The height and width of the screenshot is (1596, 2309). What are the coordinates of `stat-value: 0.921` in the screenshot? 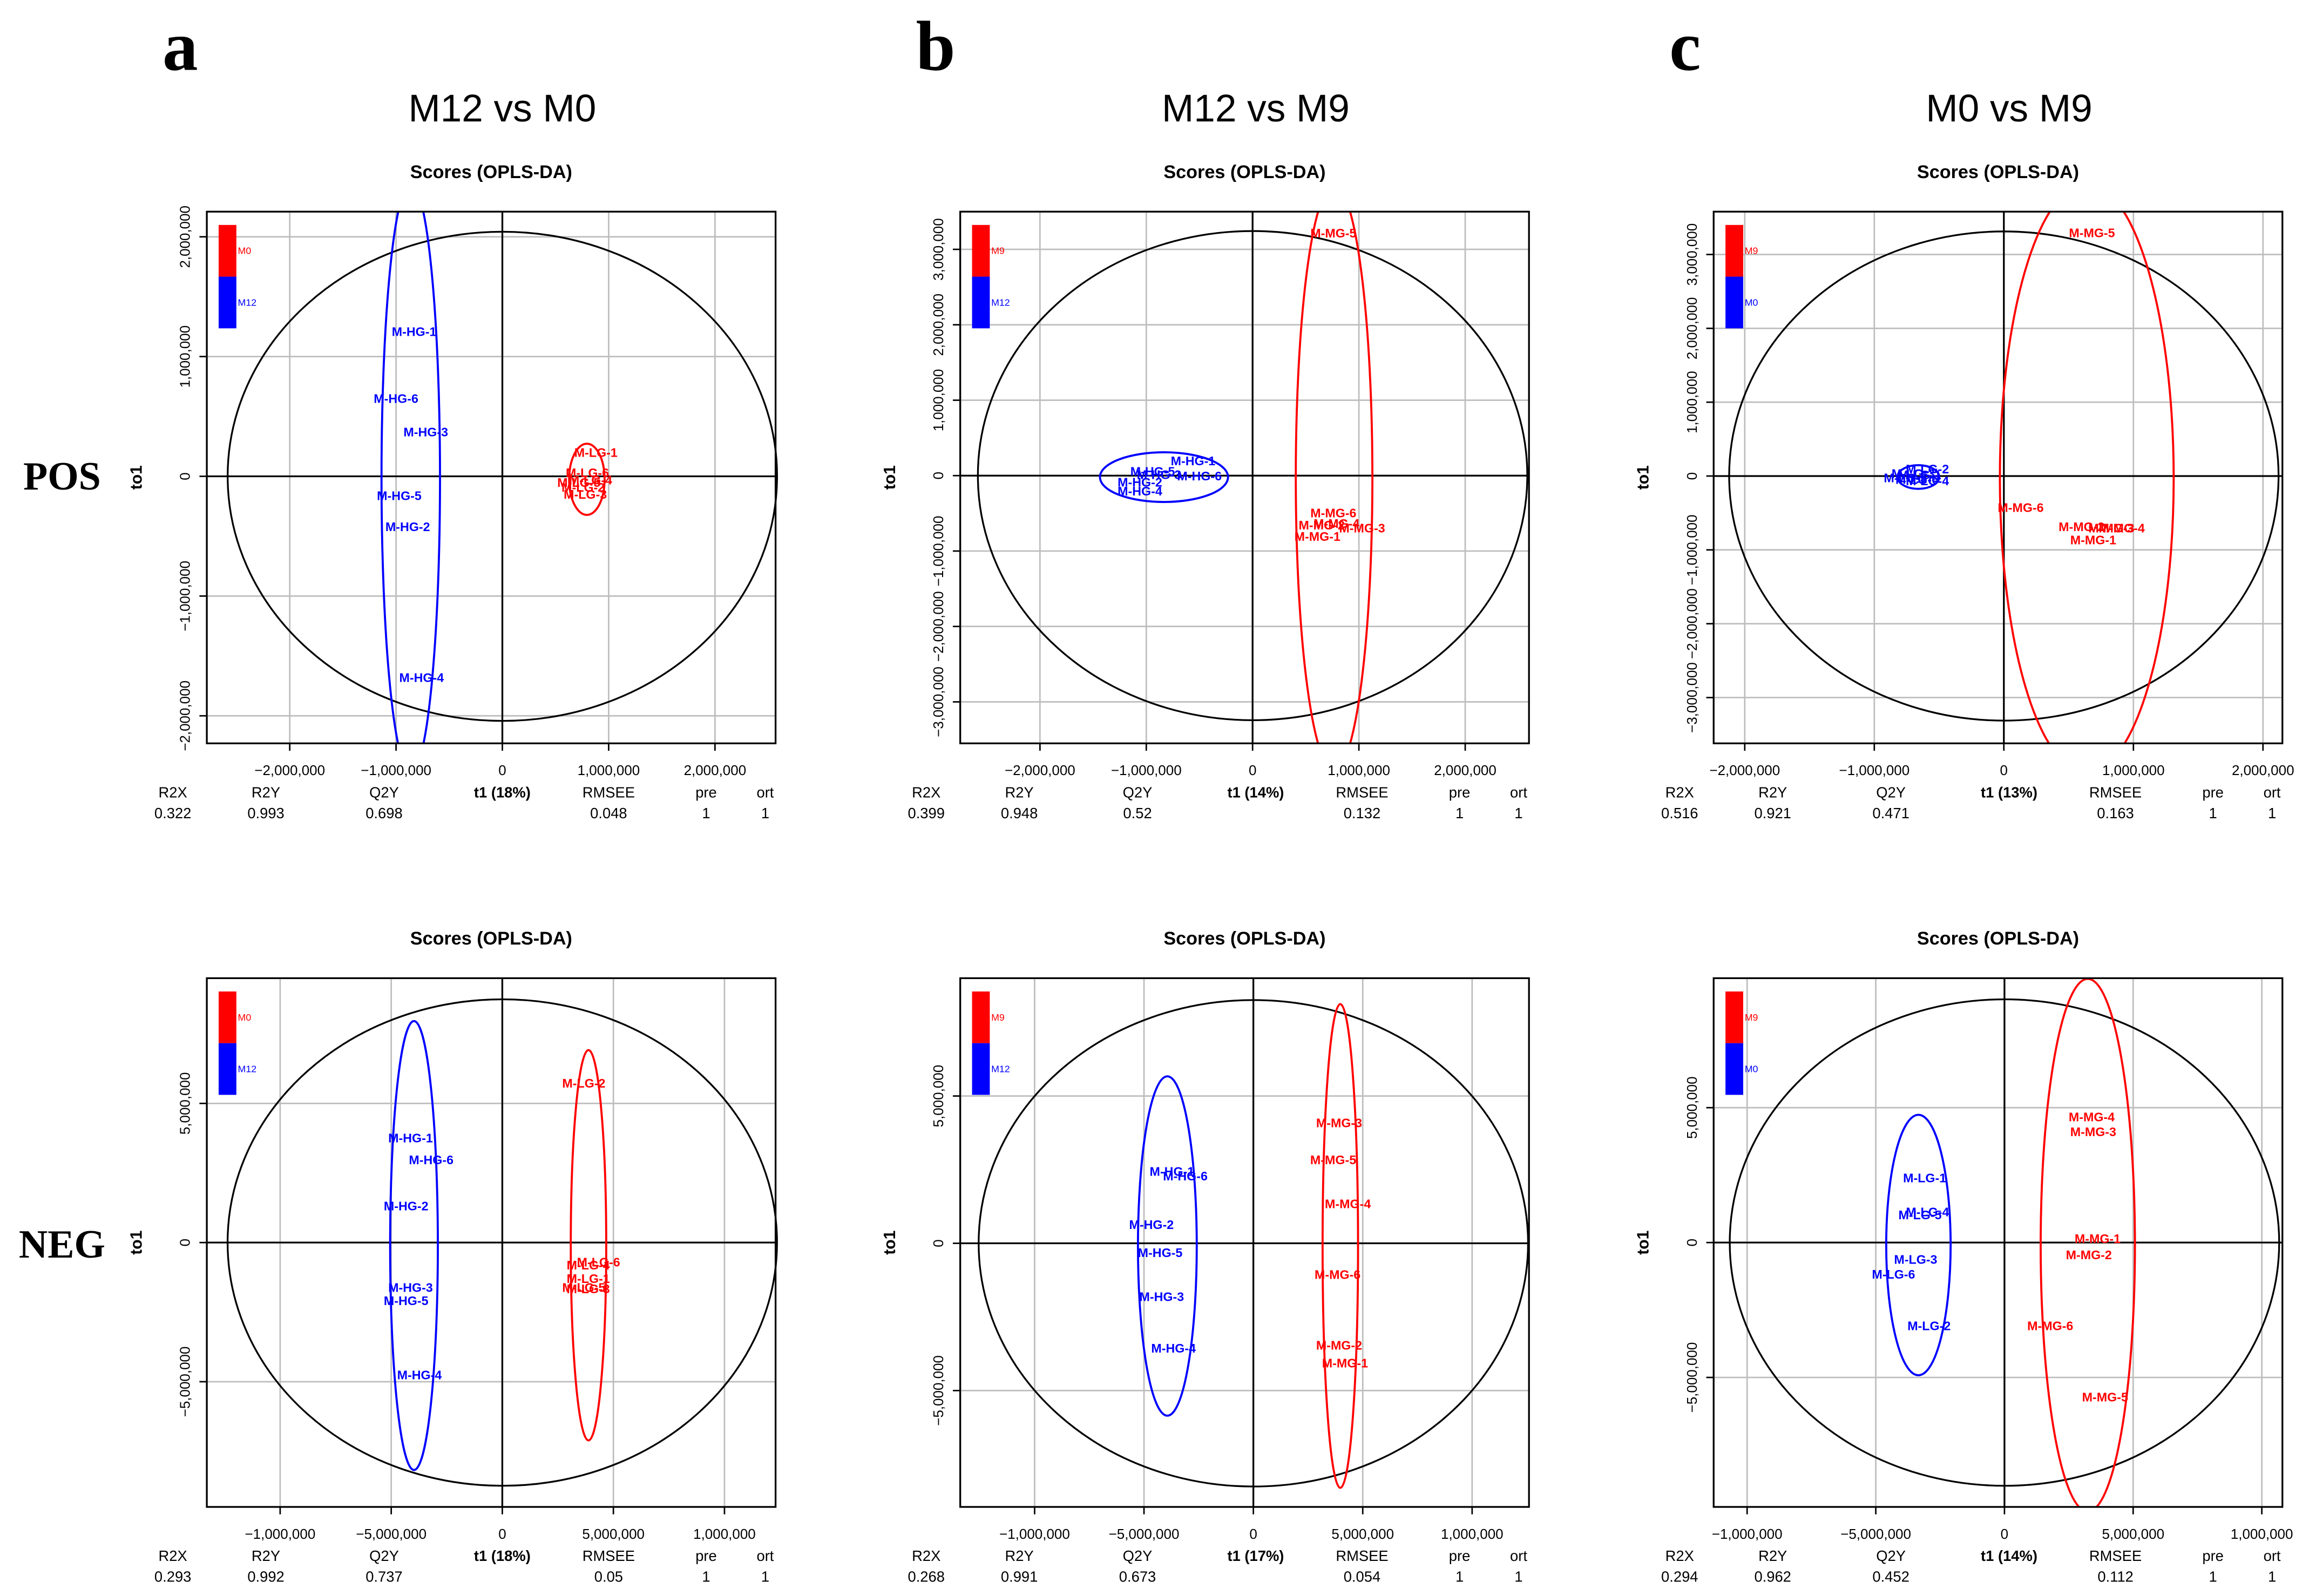 It's located at (1772, 813).